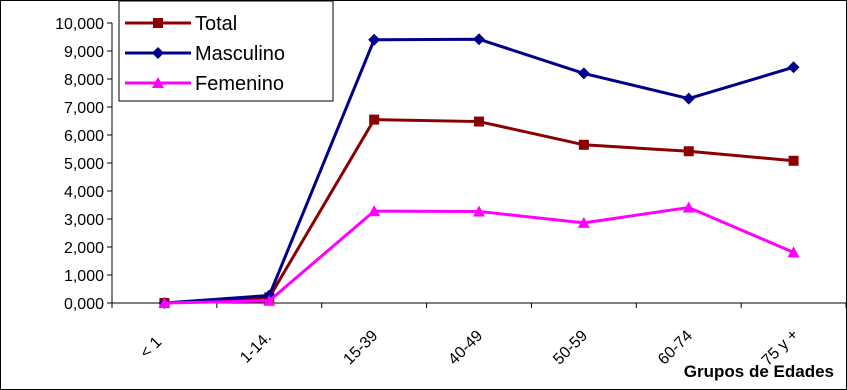  Describe the element at coordinates (465, 347) in the screenshot. I see `x-tick-label: 40-49` at that location.